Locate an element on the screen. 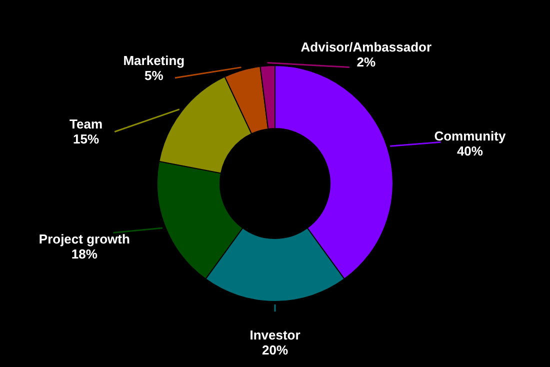  data-label: 18% is located at coordinates (84, 254).